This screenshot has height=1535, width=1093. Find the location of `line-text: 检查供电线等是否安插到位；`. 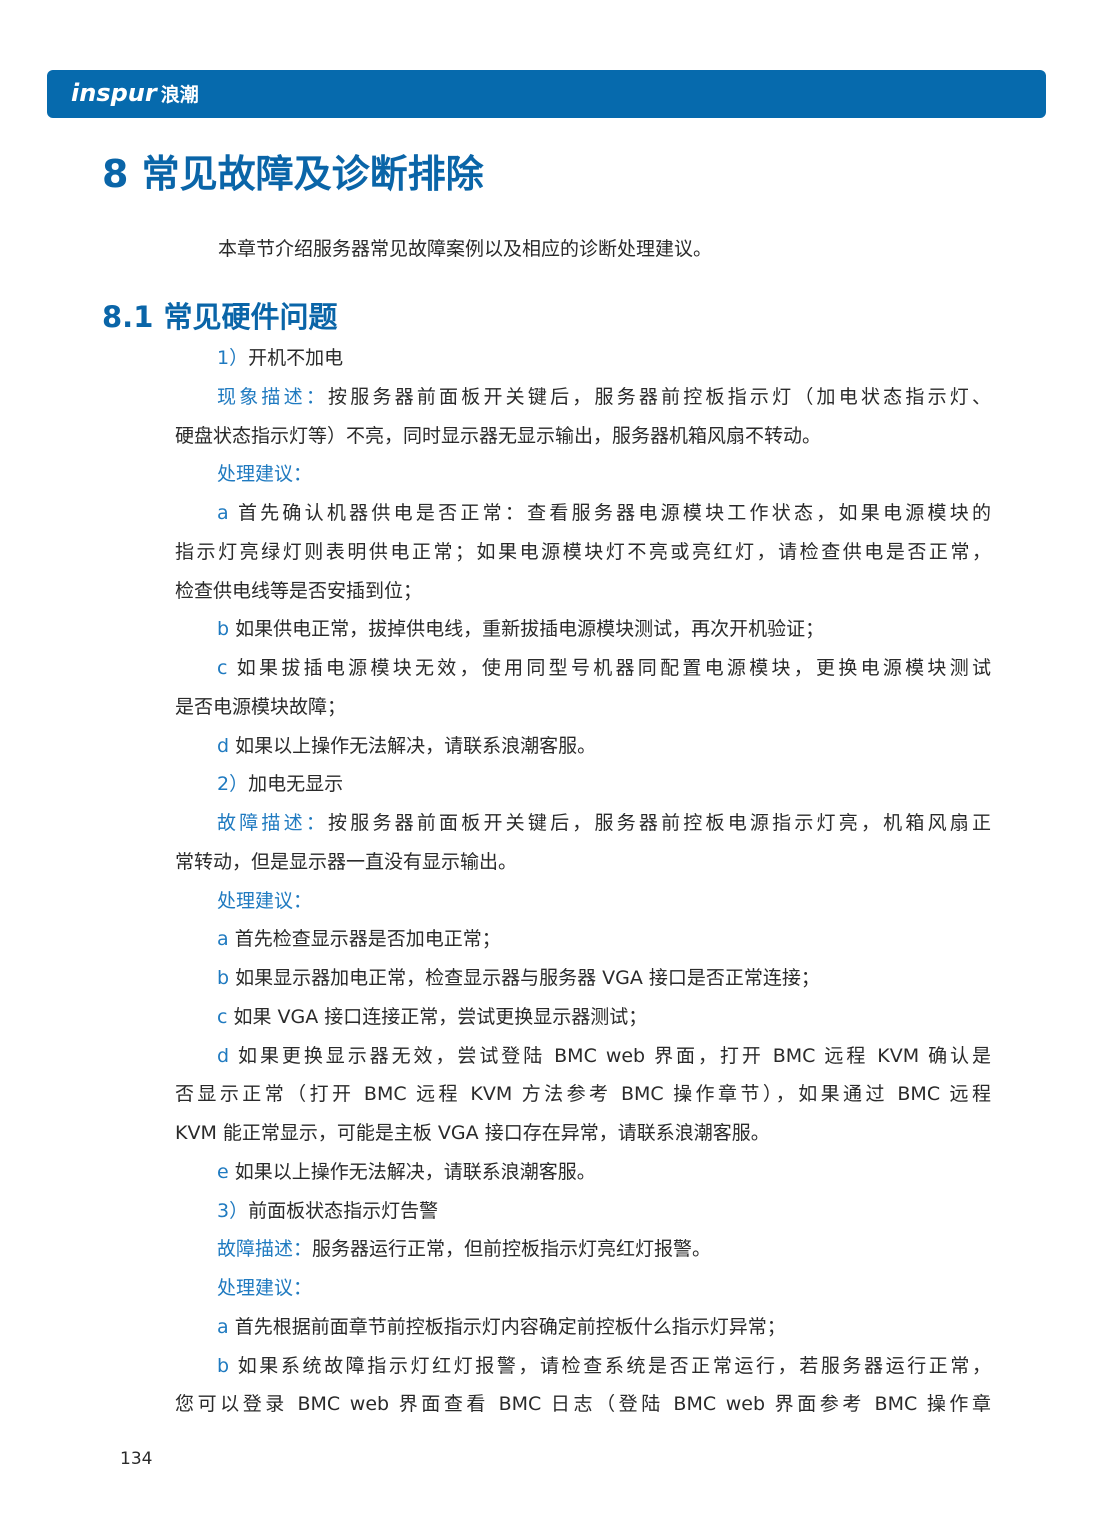

line-text: 检查供电线等是否安插到位； is located at coordinates (299, 590).